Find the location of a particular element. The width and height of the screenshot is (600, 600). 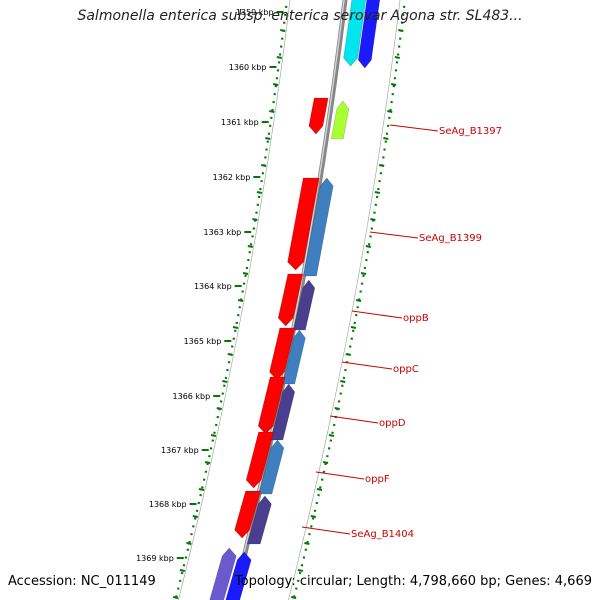

gene-red-oppA is located at coordinates (290, 300).